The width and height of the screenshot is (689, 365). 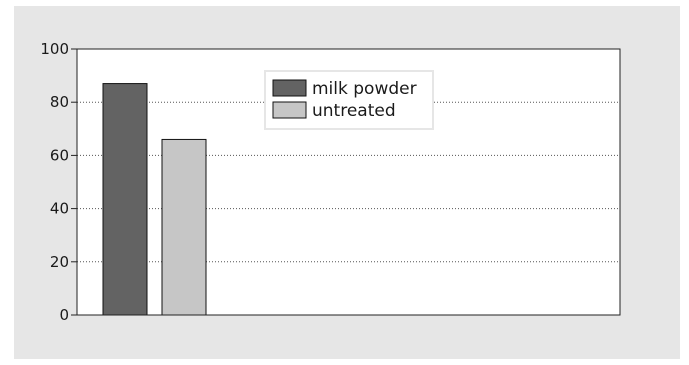 I want to click on bar-untreated, so click(x=184, y=227).